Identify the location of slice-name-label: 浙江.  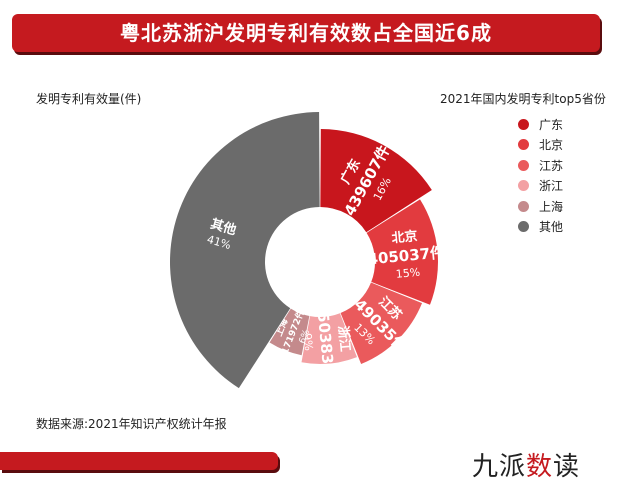
(344, 338).